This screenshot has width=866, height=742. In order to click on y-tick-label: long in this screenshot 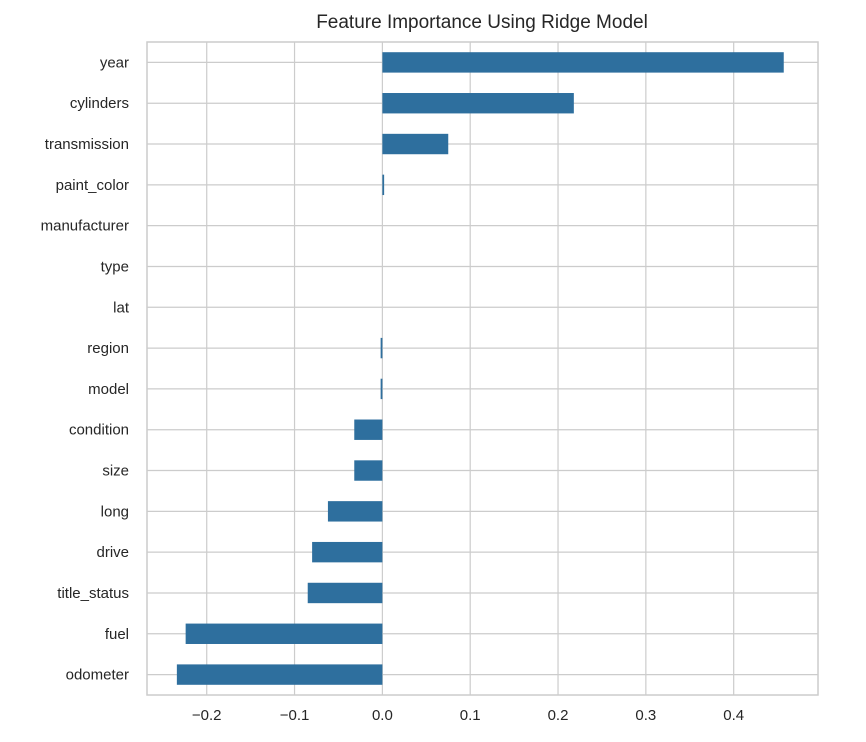, I will do `click(115, 511)`.